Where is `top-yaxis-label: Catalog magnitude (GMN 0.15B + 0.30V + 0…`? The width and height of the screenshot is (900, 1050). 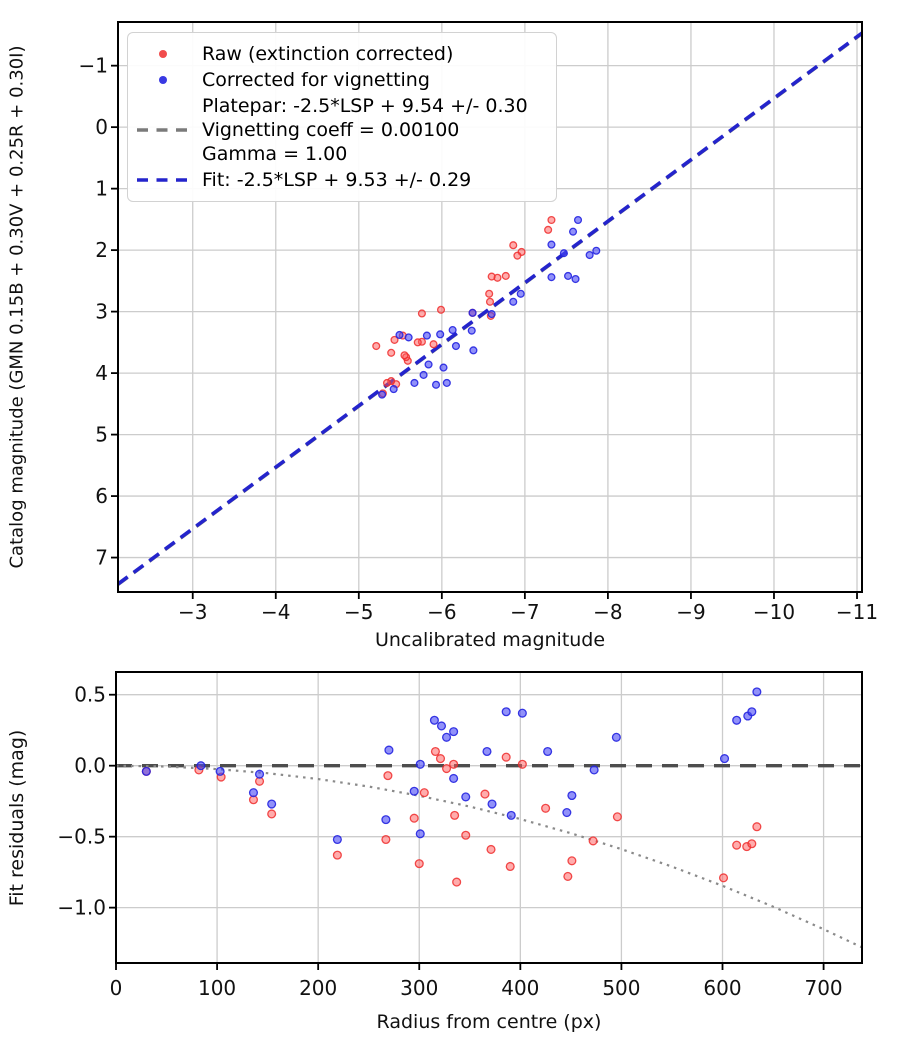
top-yaxis-label: Catalog magnitude (GMN 0.15B + 0.30V + 0… is located at coordinates (17, 307).